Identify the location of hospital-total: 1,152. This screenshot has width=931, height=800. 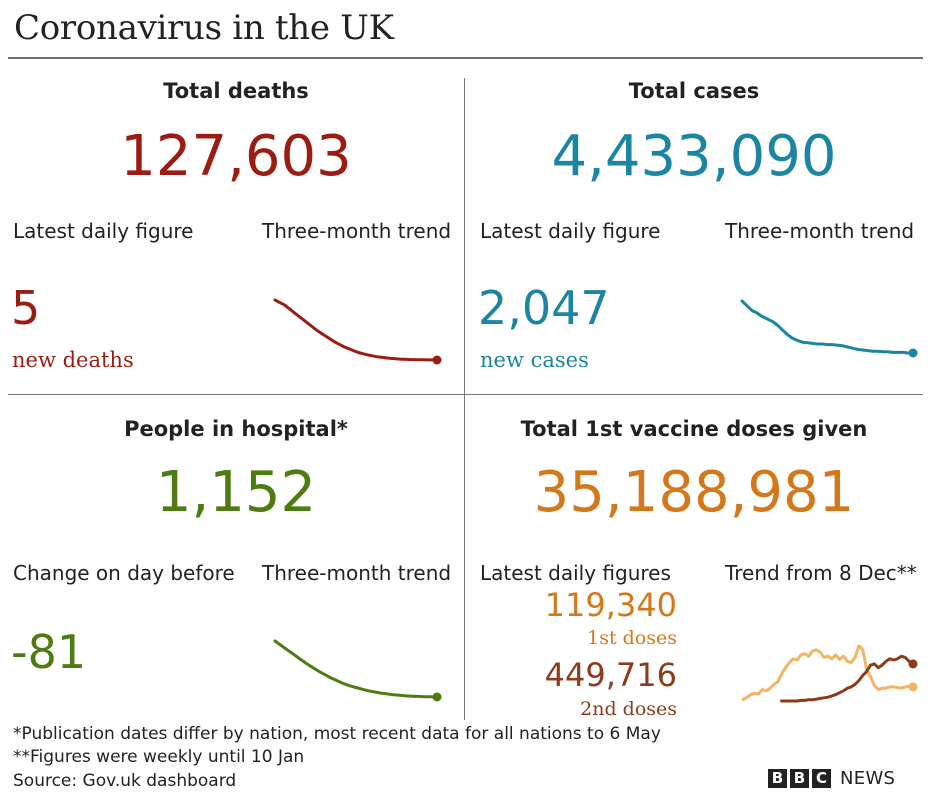
(236, 492).